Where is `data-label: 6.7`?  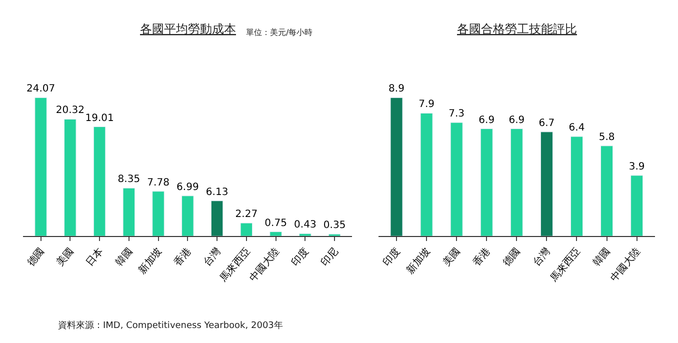 data-label: 6.7 is located at coordinates (546, 123).